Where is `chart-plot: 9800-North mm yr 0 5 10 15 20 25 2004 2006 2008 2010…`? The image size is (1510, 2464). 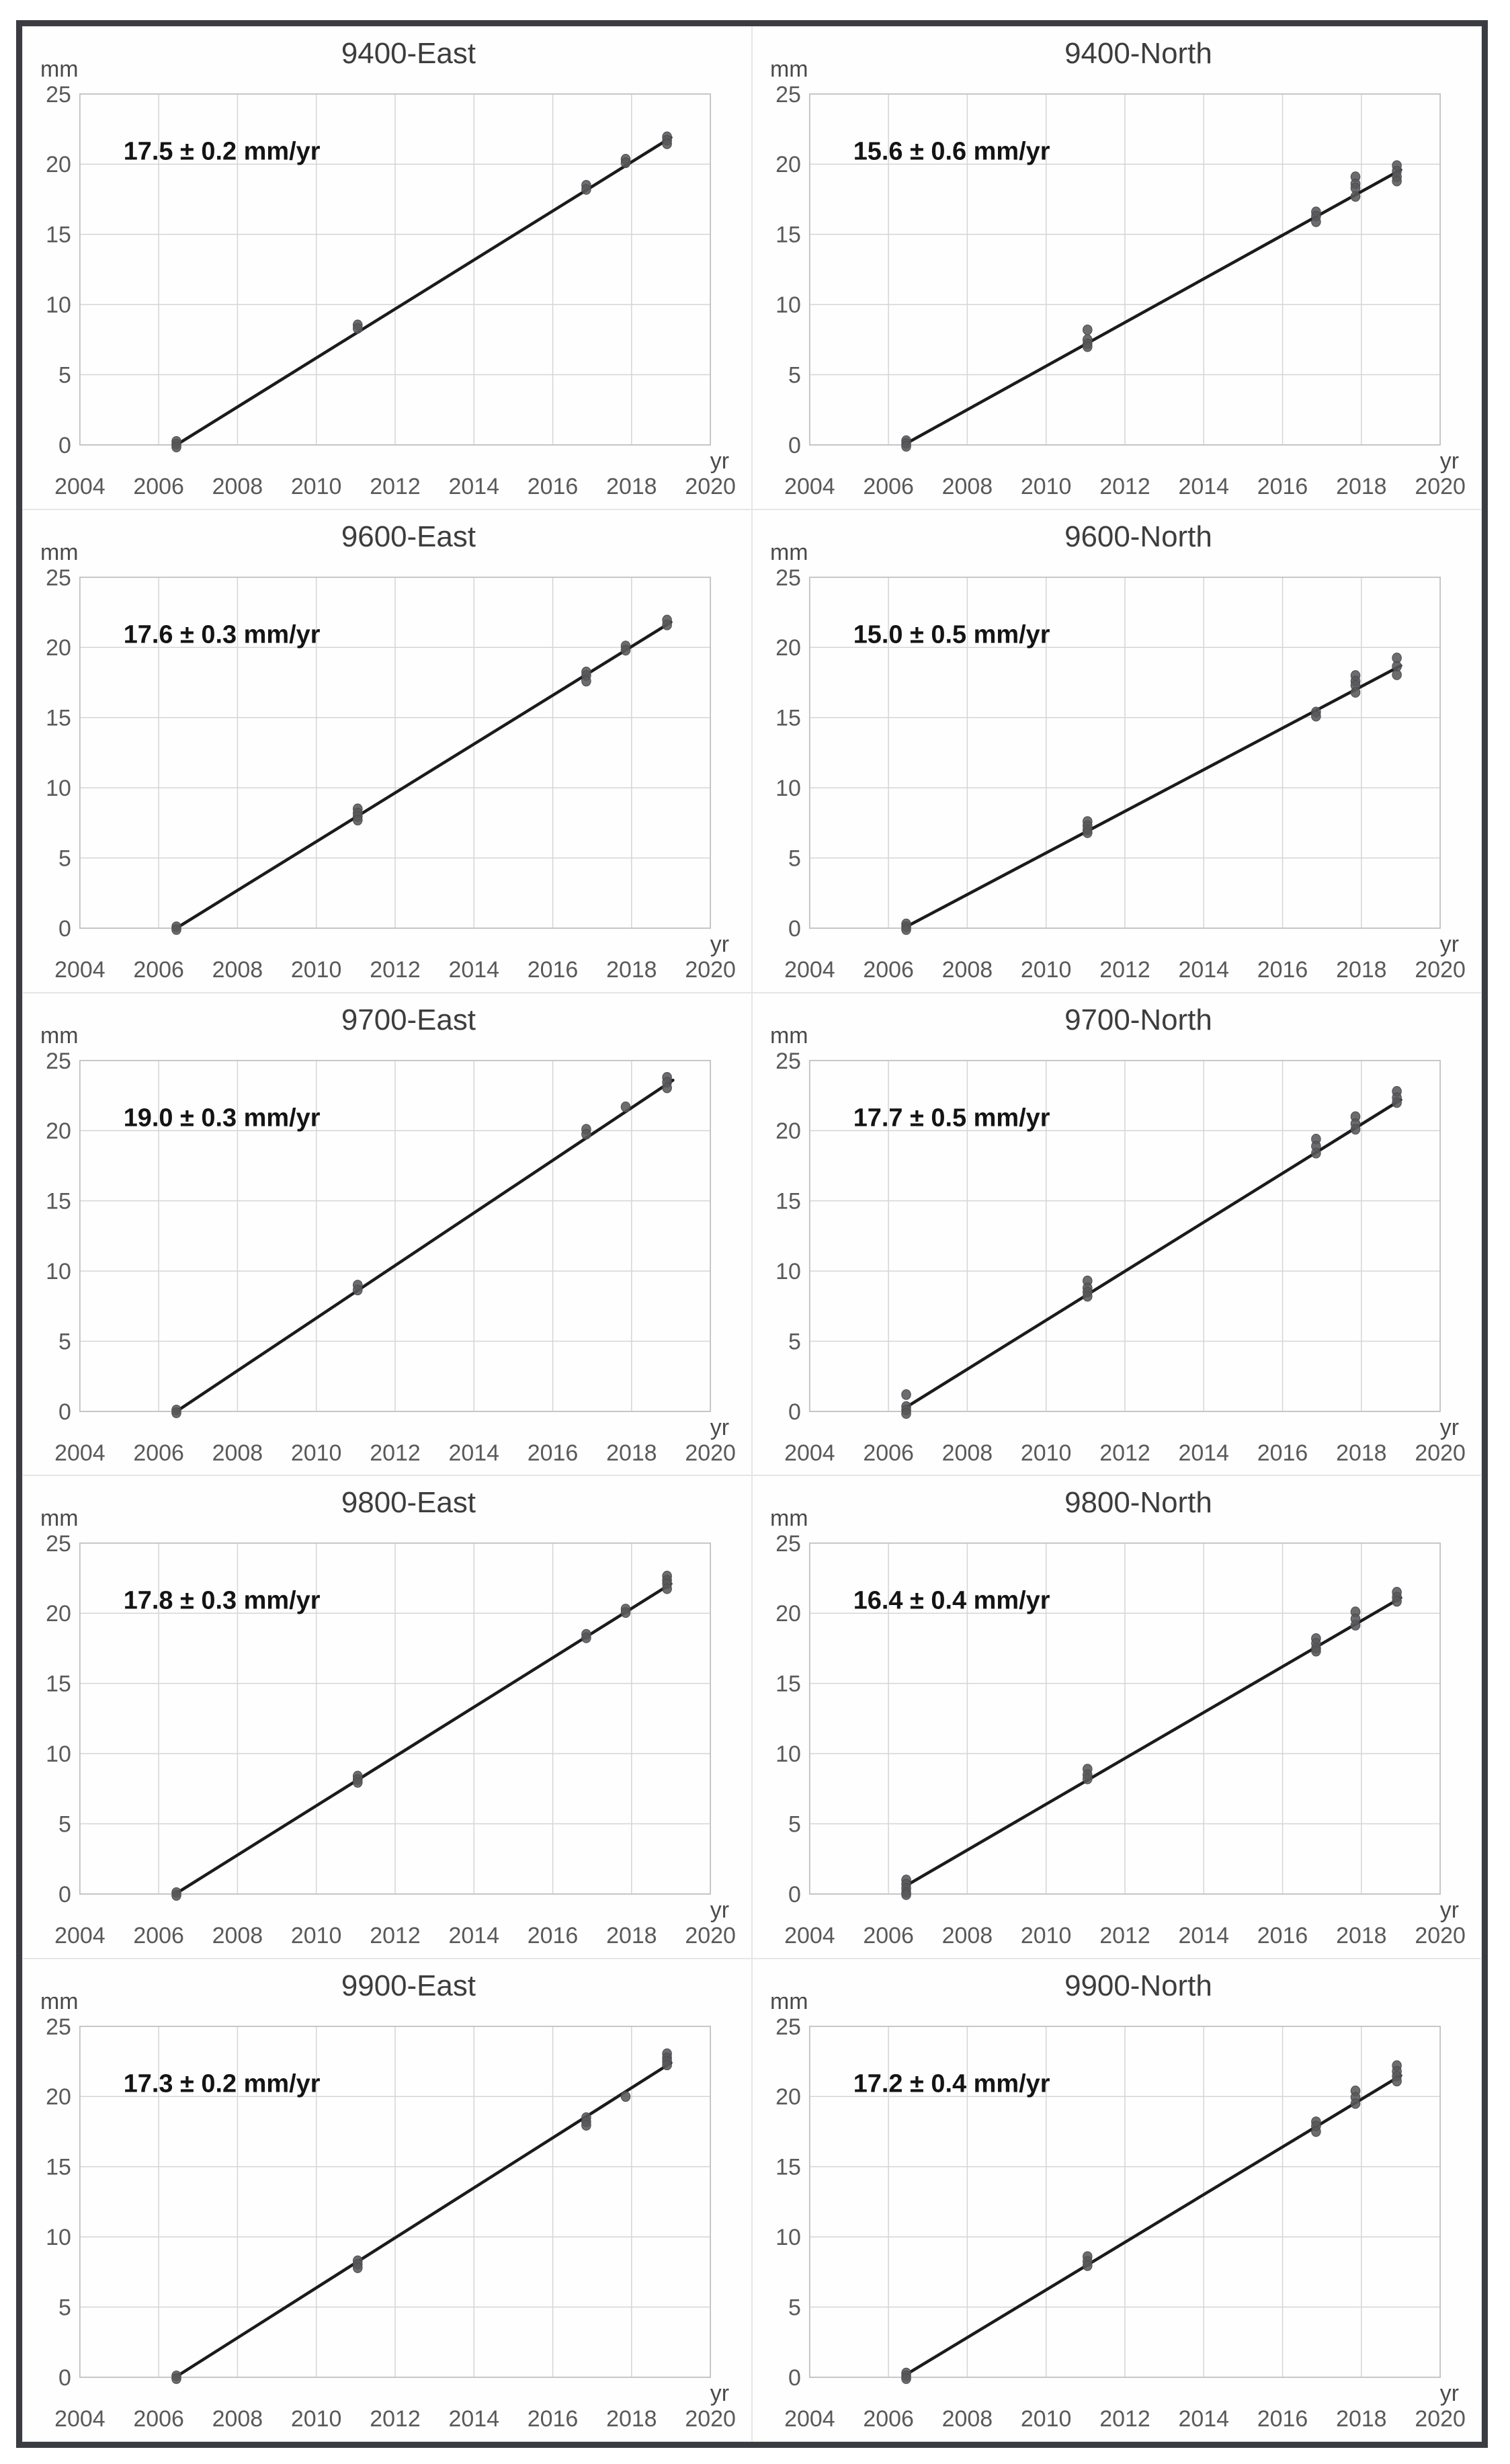 chart-plot: 9800-North mm yr 0 5 10 15 20 25 2004 2006 2008 2010… is located at coordinates (1118, 1717).